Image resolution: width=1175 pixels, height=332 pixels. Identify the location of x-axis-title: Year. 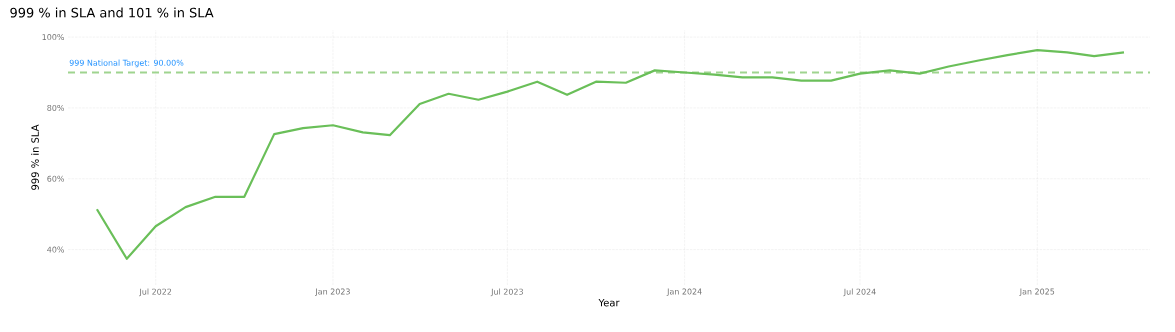
(609, 303).